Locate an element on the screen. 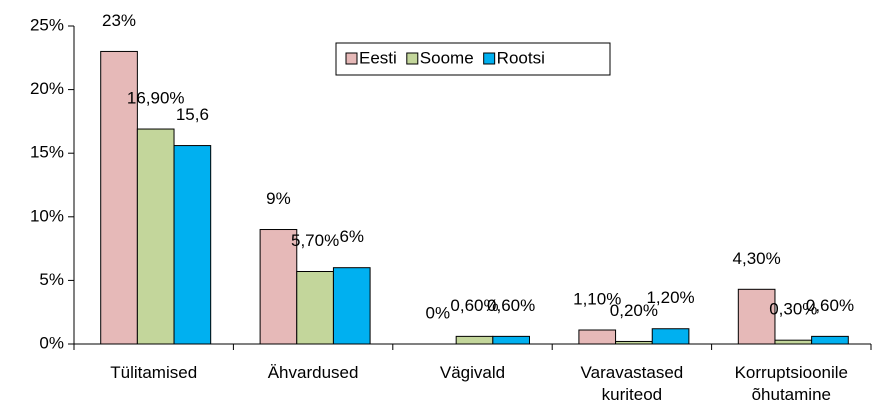  x-tick-label-line: Korruptsioonile is located at coordinates (791, 372).